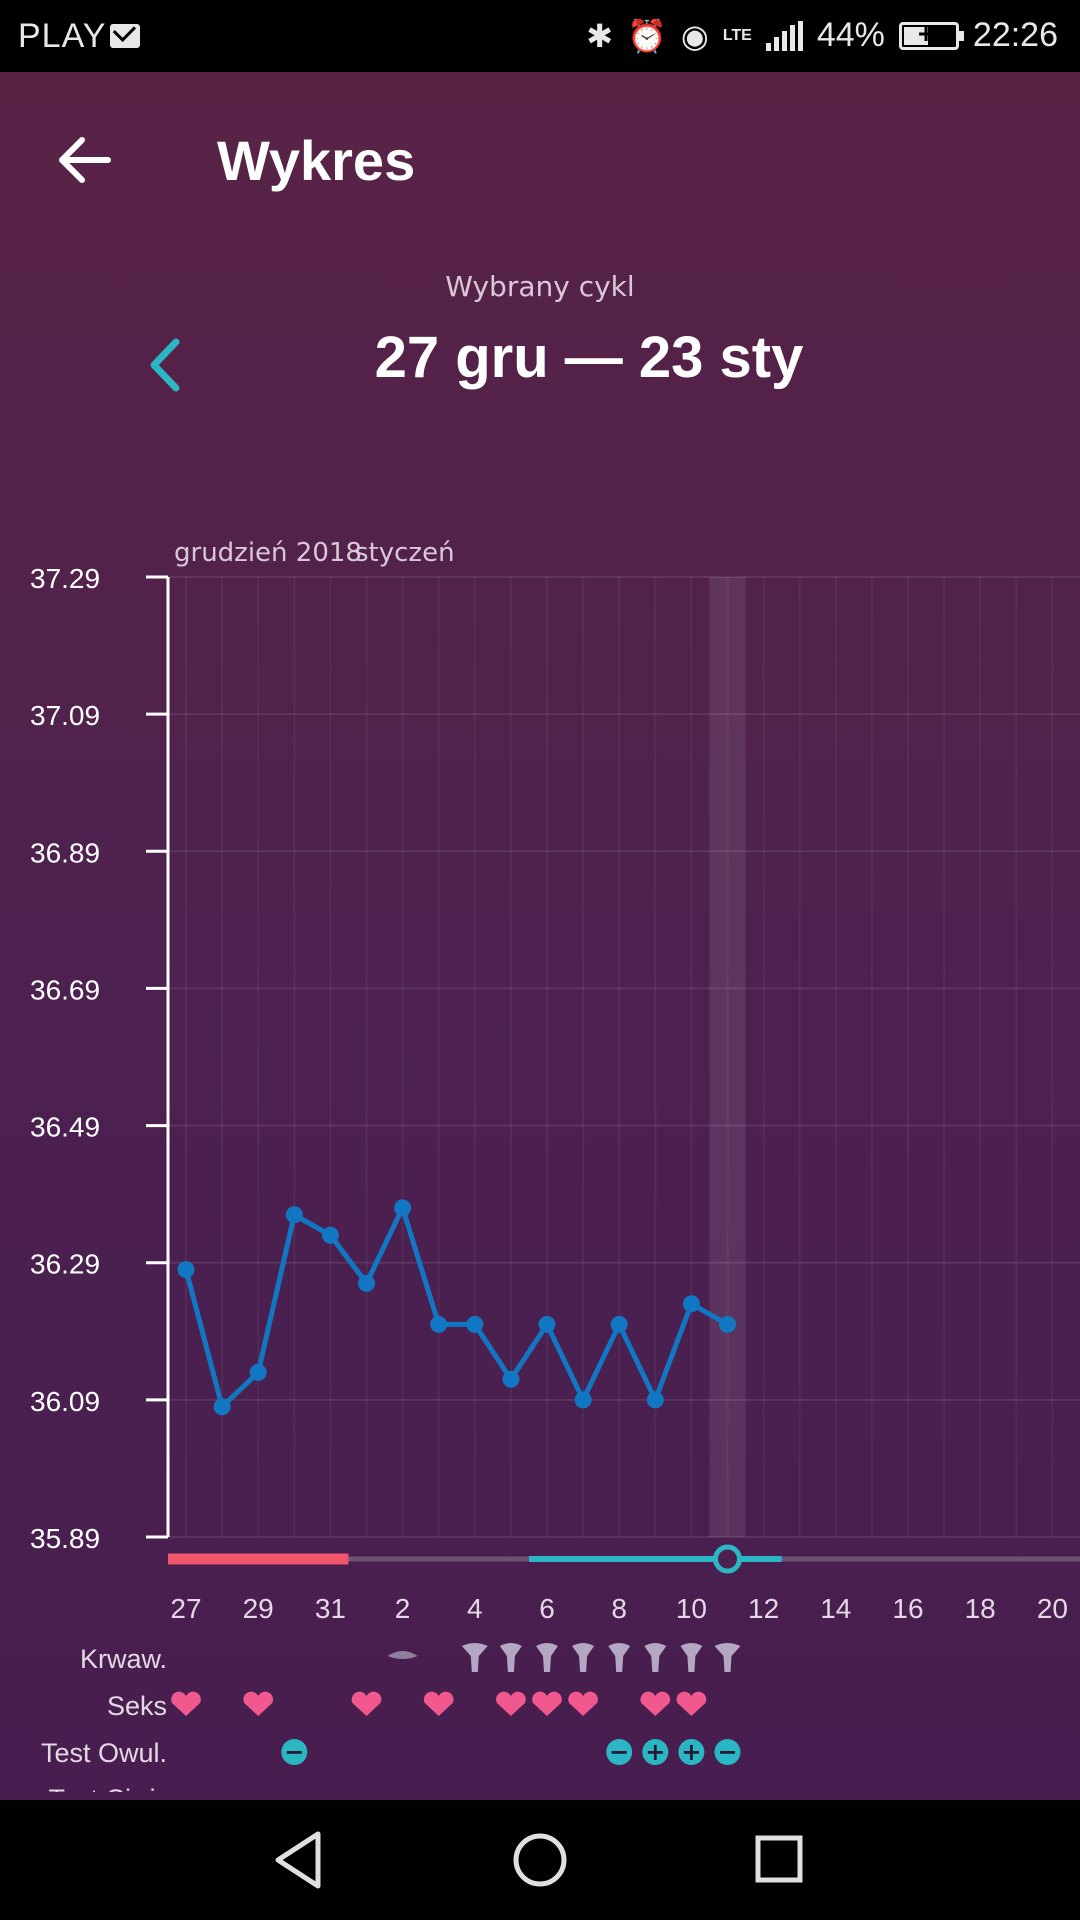 The width and height of the screenshot is (1080, 1920). What do you see at coordinates (65, 1538) in the screenshot?
I see `y-tick-label: 35.89` at bounding box center [65, 1538].